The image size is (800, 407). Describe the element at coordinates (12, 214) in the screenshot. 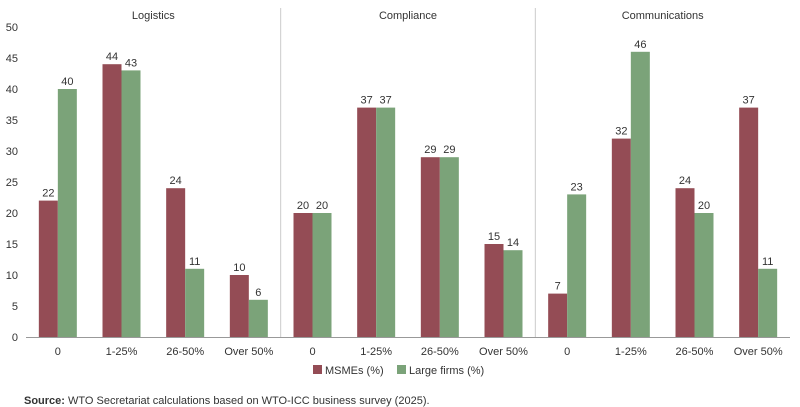

I see `y-tick-label: 20` at that location.